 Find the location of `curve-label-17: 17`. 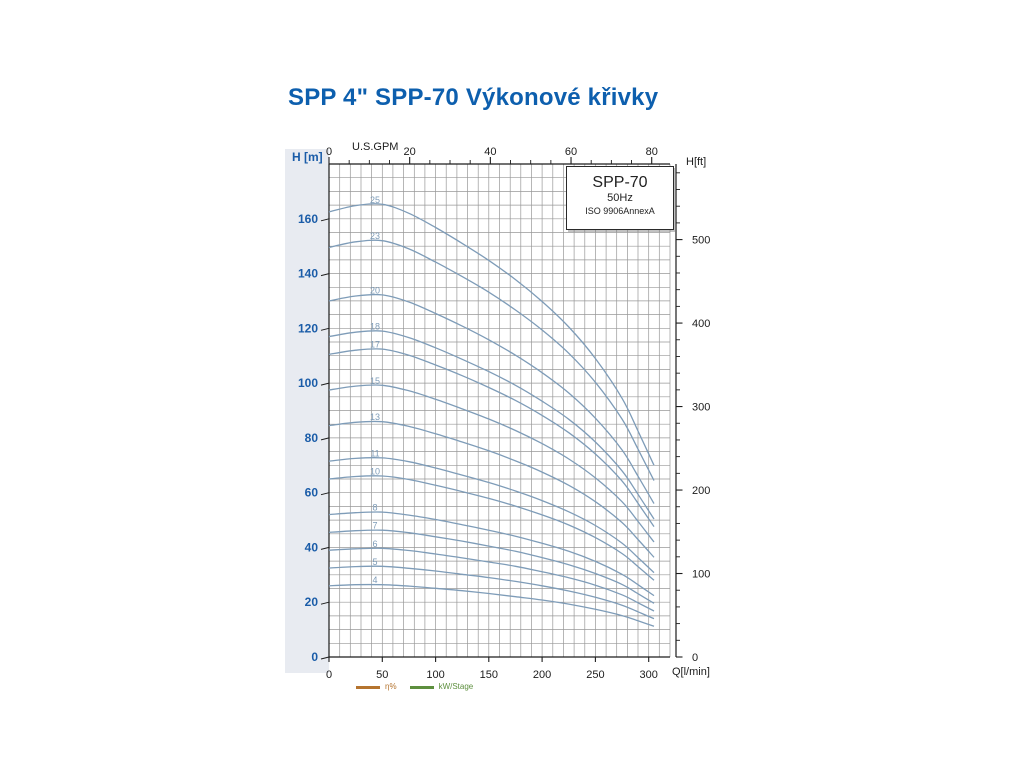

curve-label-17: 17 is located at coordinates (375, 345).